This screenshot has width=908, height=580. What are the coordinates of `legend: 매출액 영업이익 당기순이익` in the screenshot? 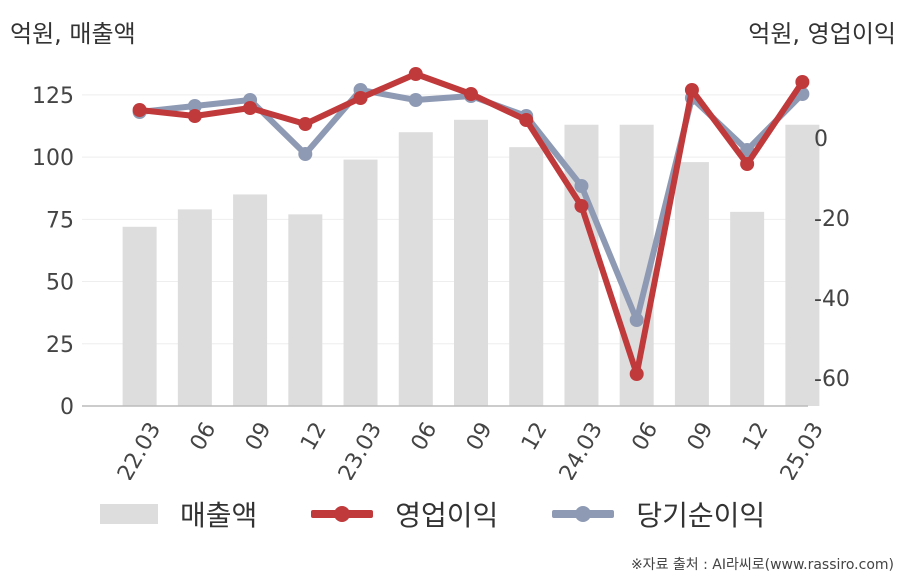 It's located at (460, 514).